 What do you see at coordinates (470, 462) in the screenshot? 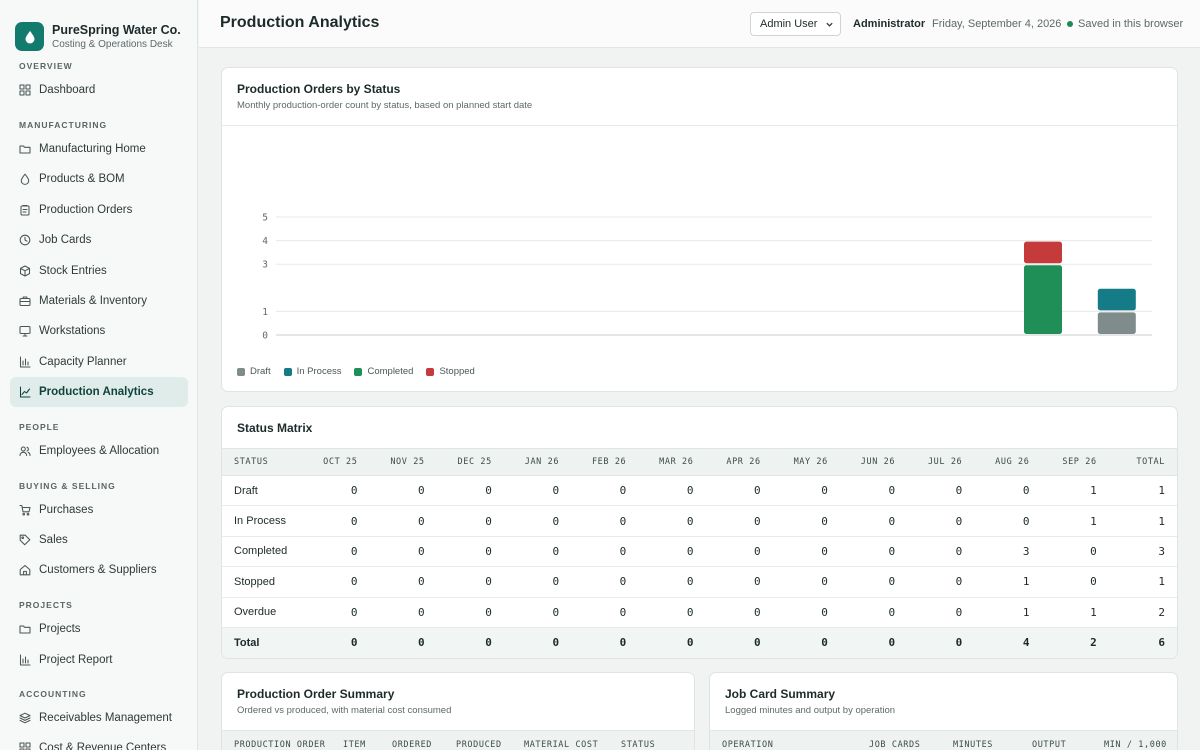
I see `column-header: DEC 25` at bounding box center [470, 462].